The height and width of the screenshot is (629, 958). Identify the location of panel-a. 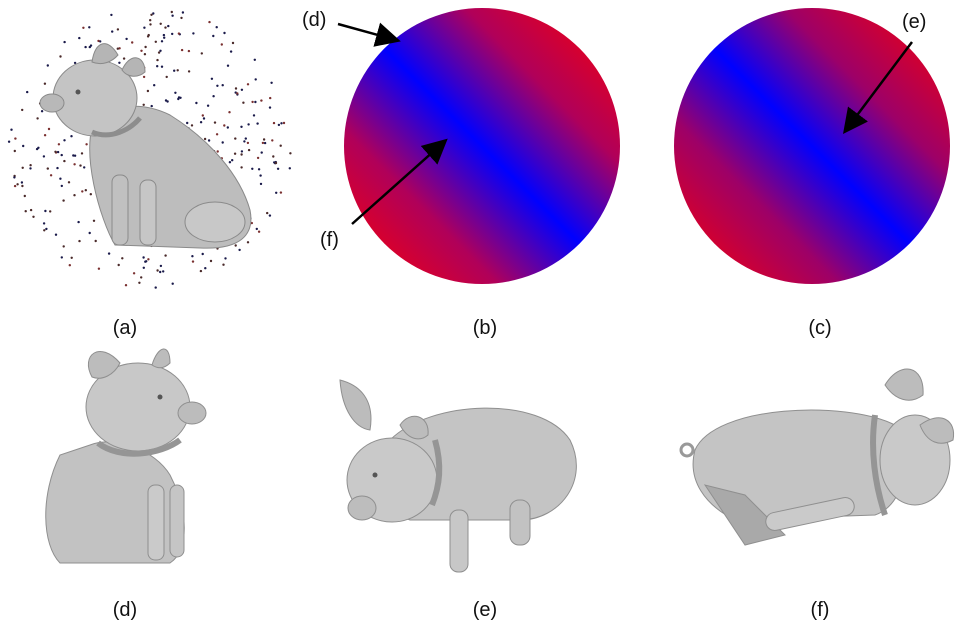
(150, 150).